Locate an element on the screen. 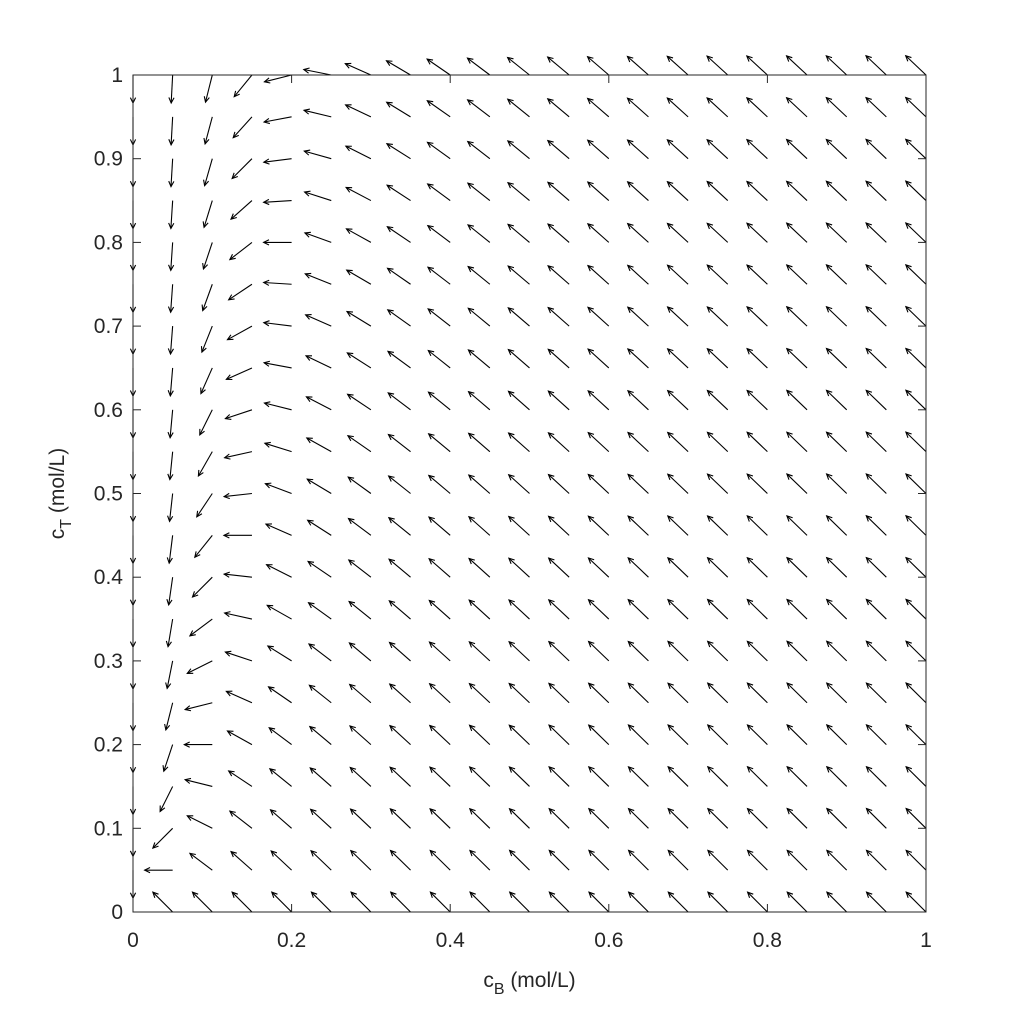 This screenshot has width=1024, height=1024. y-axis-tick-labels: 0 0.1 0.2 0.3 0.4 0.5 0.6 0.7 0.8 0.9 1 is located at coordinates (109, 494).